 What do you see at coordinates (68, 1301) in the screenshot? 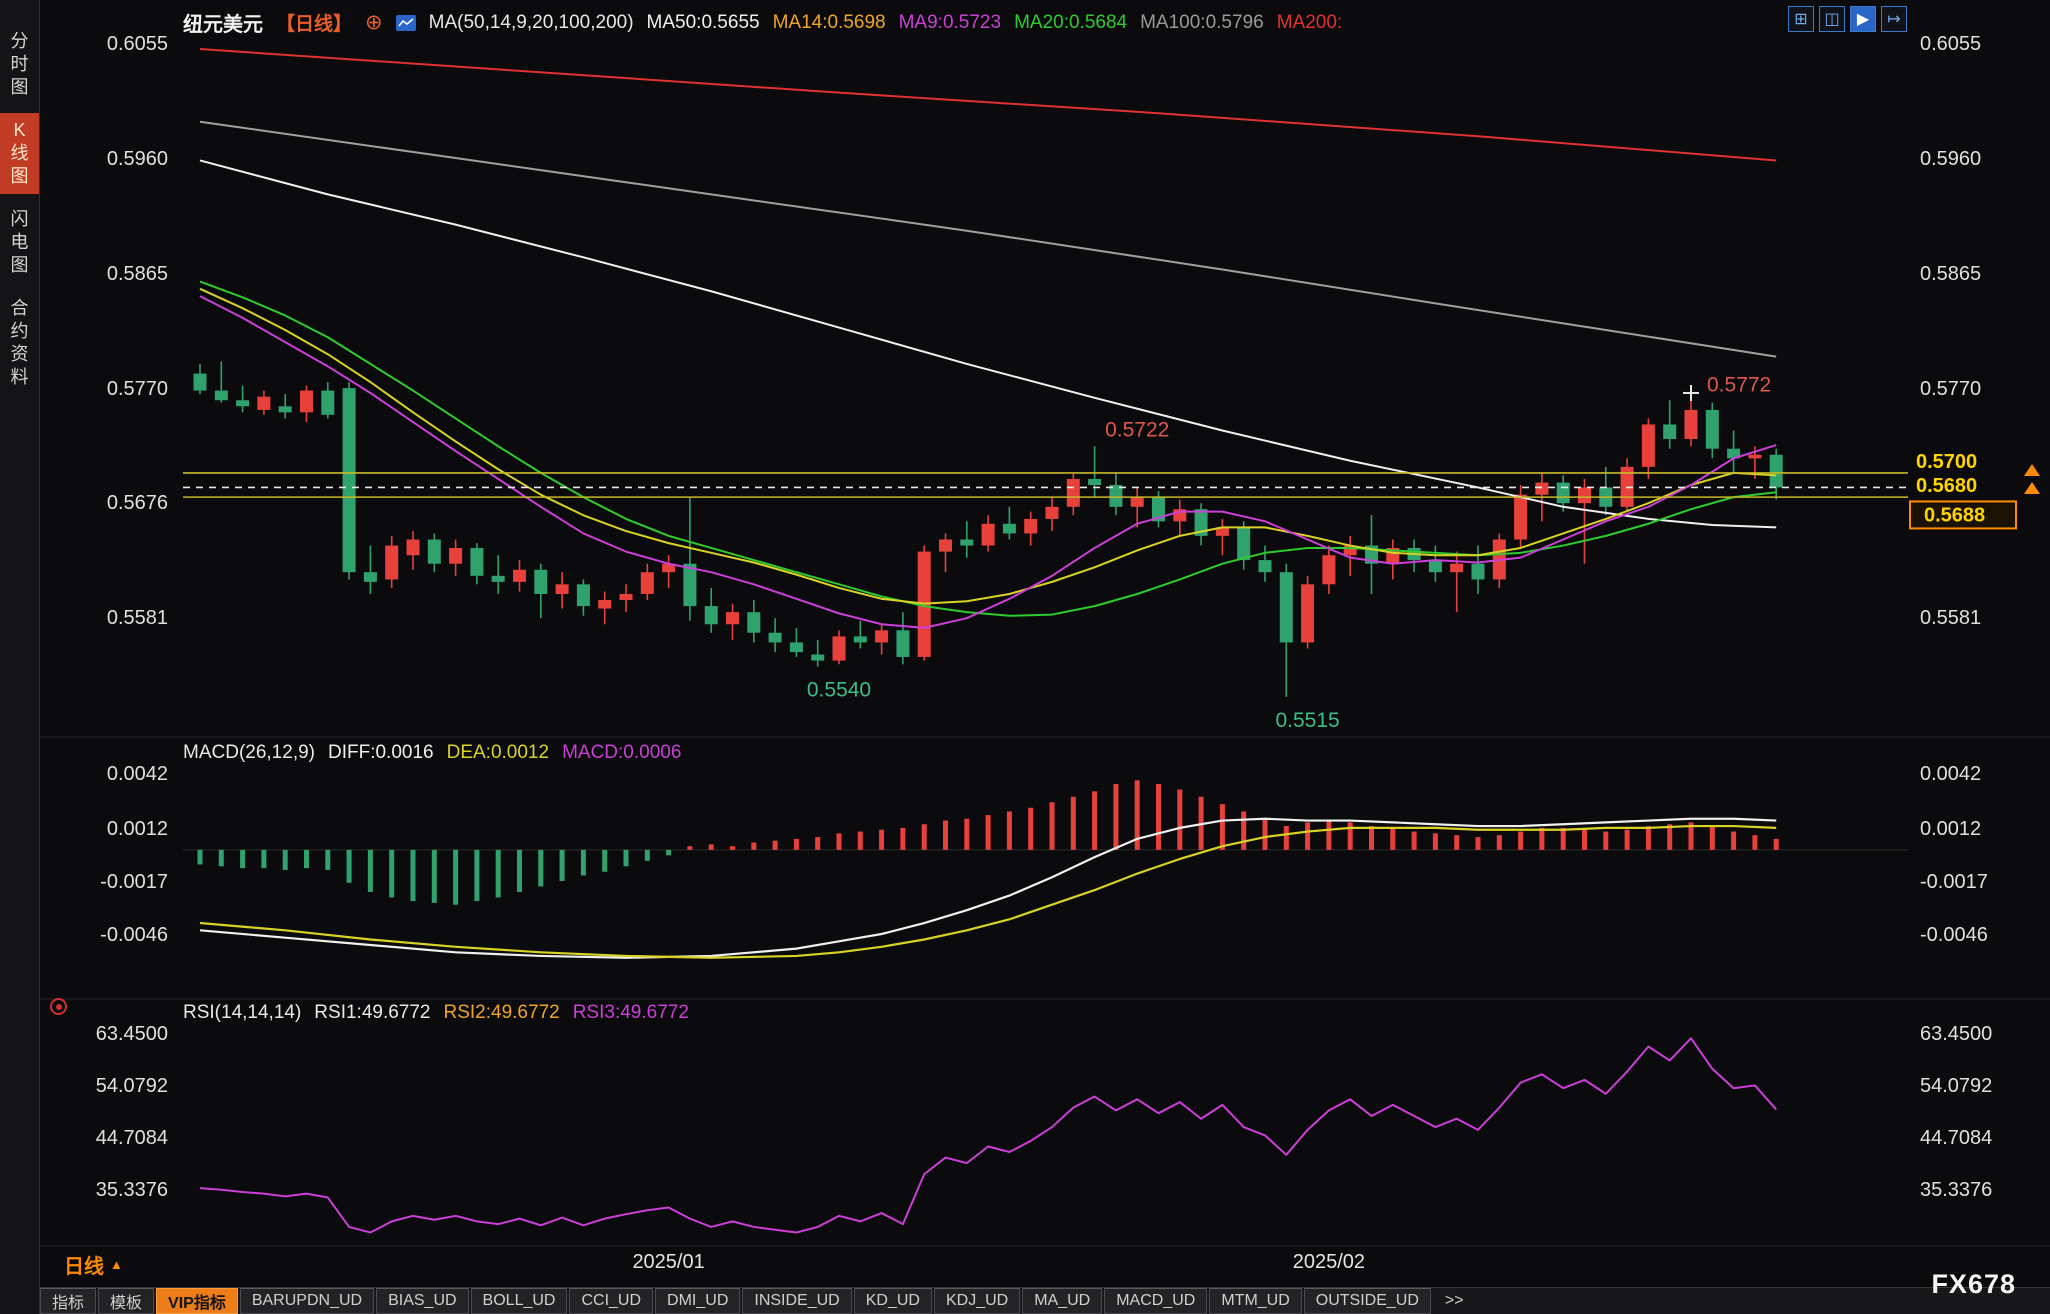
I see `tab-zhibiao: 指标` at bounding box center [68, 1301].